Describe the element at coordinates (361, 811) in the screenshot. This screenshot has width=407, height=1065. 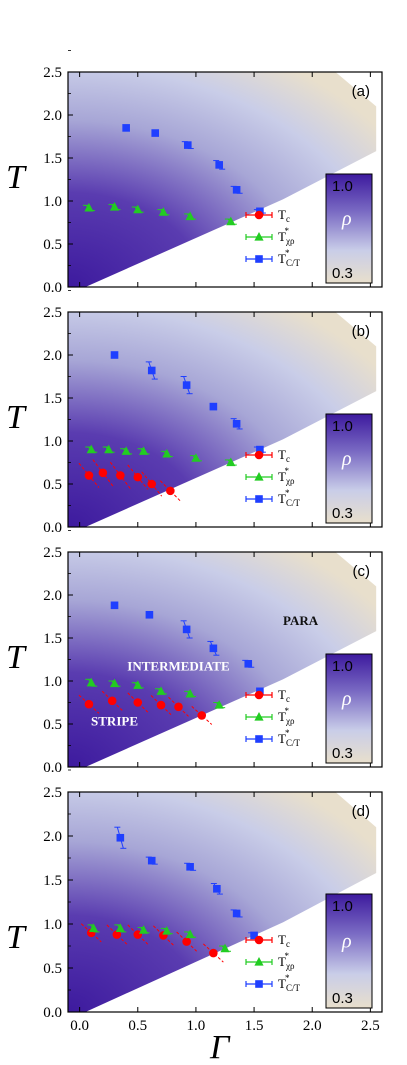
I see `panel-label: (d)` at that location.